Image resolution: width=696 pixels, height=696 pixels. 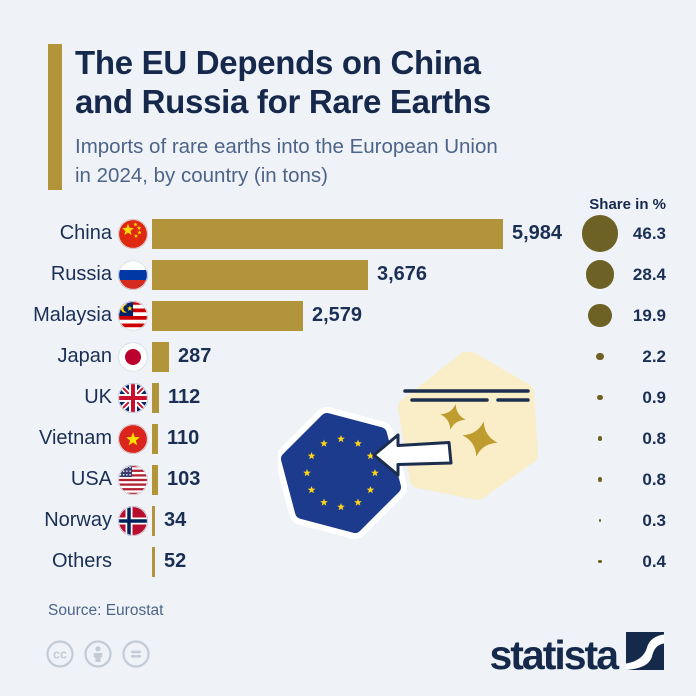 I want to click on table-row: UK 112 0.9, so click(x=348, y=397).